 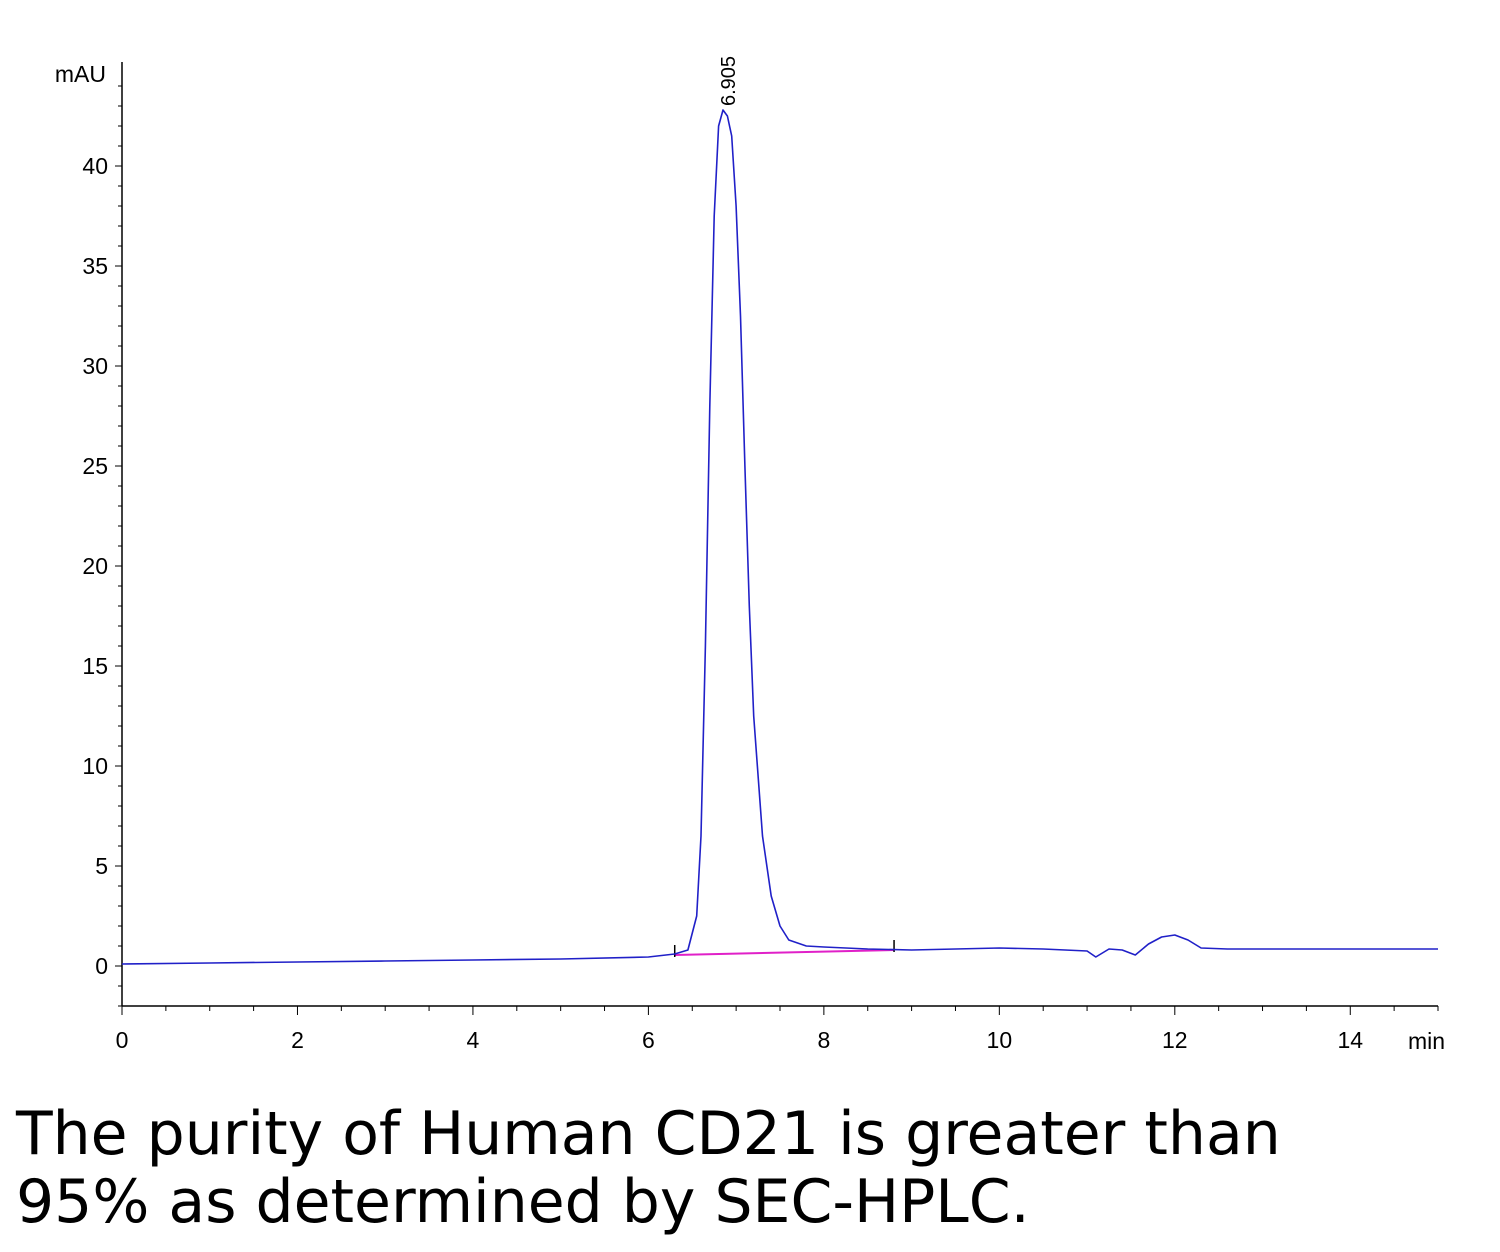 What do you see at coordinates (648, 1134) in the screenshot?
I see `caption-line-1: The purity of Human CD21 is greater than` at bounding box center [648, 1134].